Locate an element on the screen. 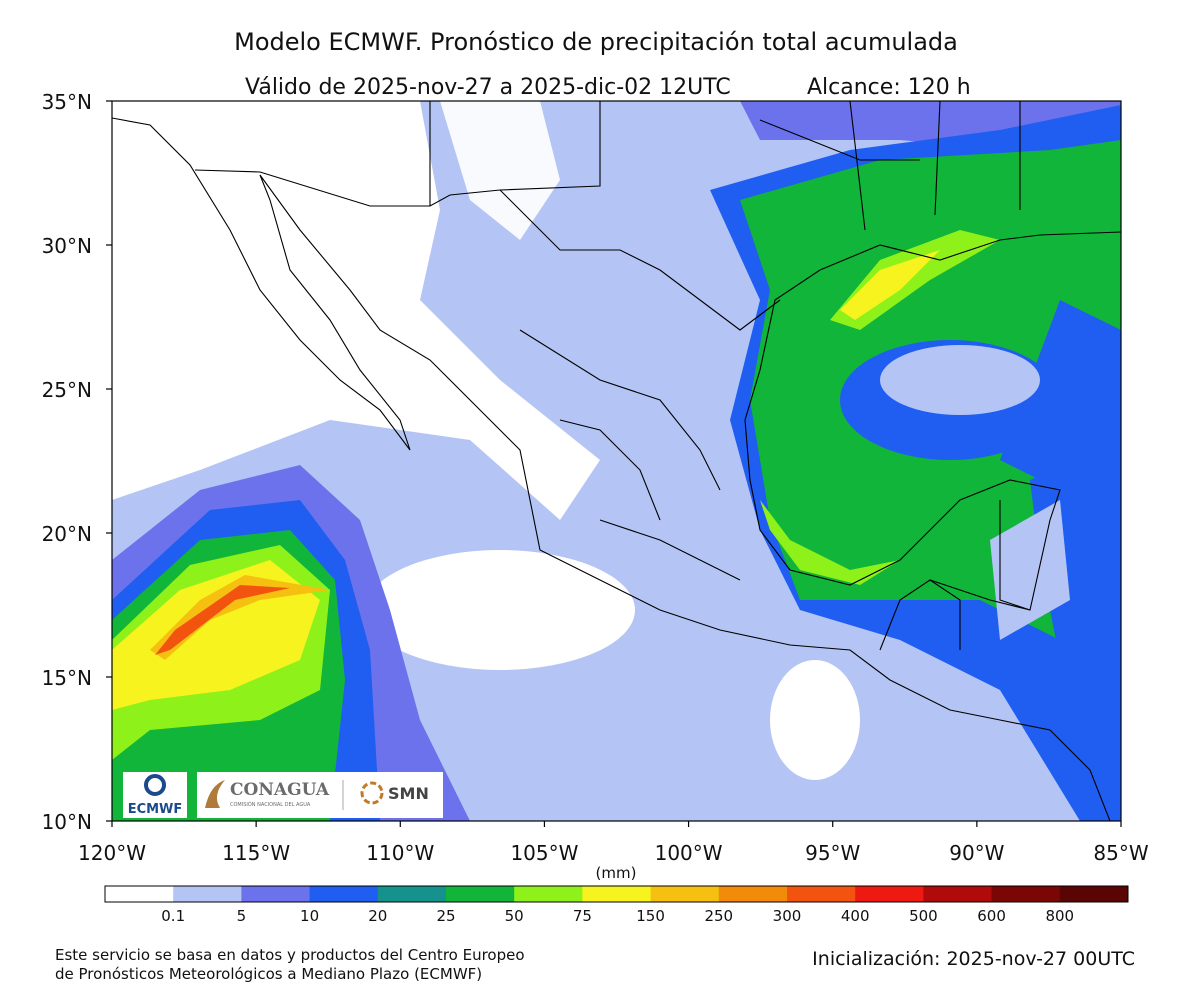 The height and width of the screenshot is (988, 1200). colorbar-label: 150 is located at coordinates (650, 916).